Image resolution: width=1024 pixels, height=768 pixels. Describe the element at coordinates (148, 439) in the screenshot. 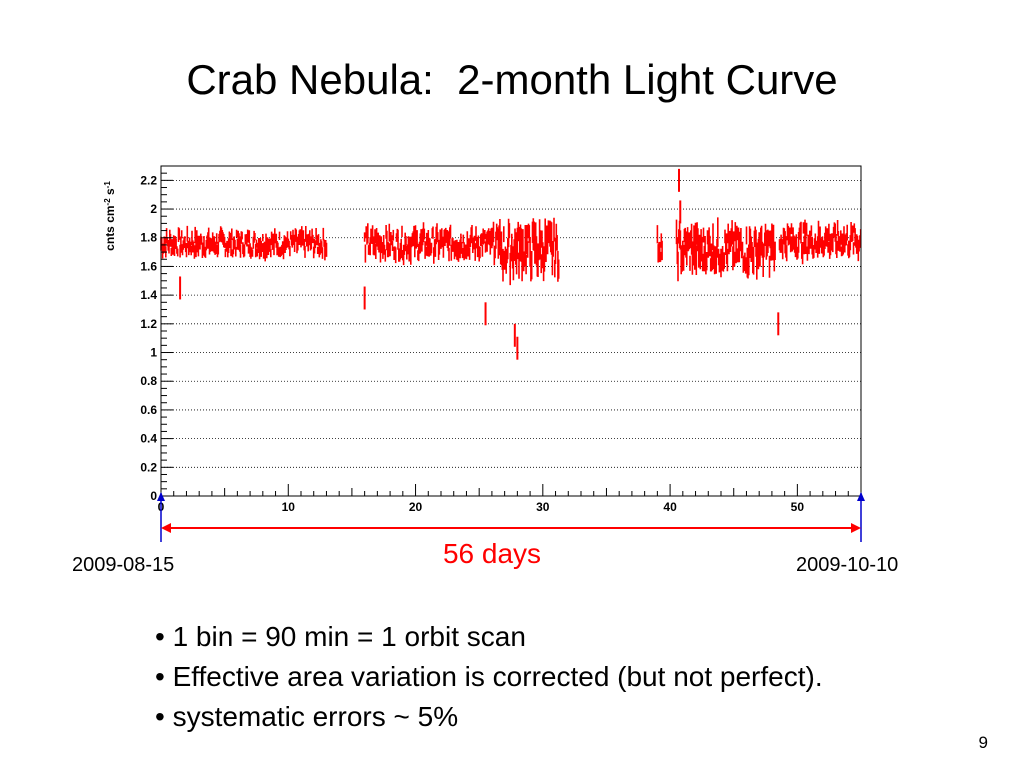

I see `y-tick-label: 0.4` at that location.